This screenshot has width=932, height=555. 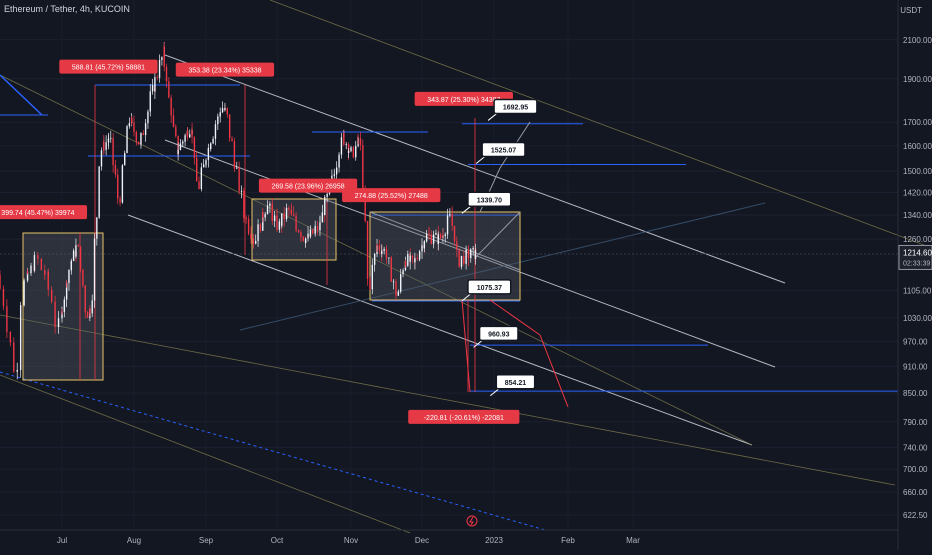 What do you see at coordinates (917, 318) in the screenshot?
I see `y-tick-label: 1030.00` at bounding box center [917, 318].